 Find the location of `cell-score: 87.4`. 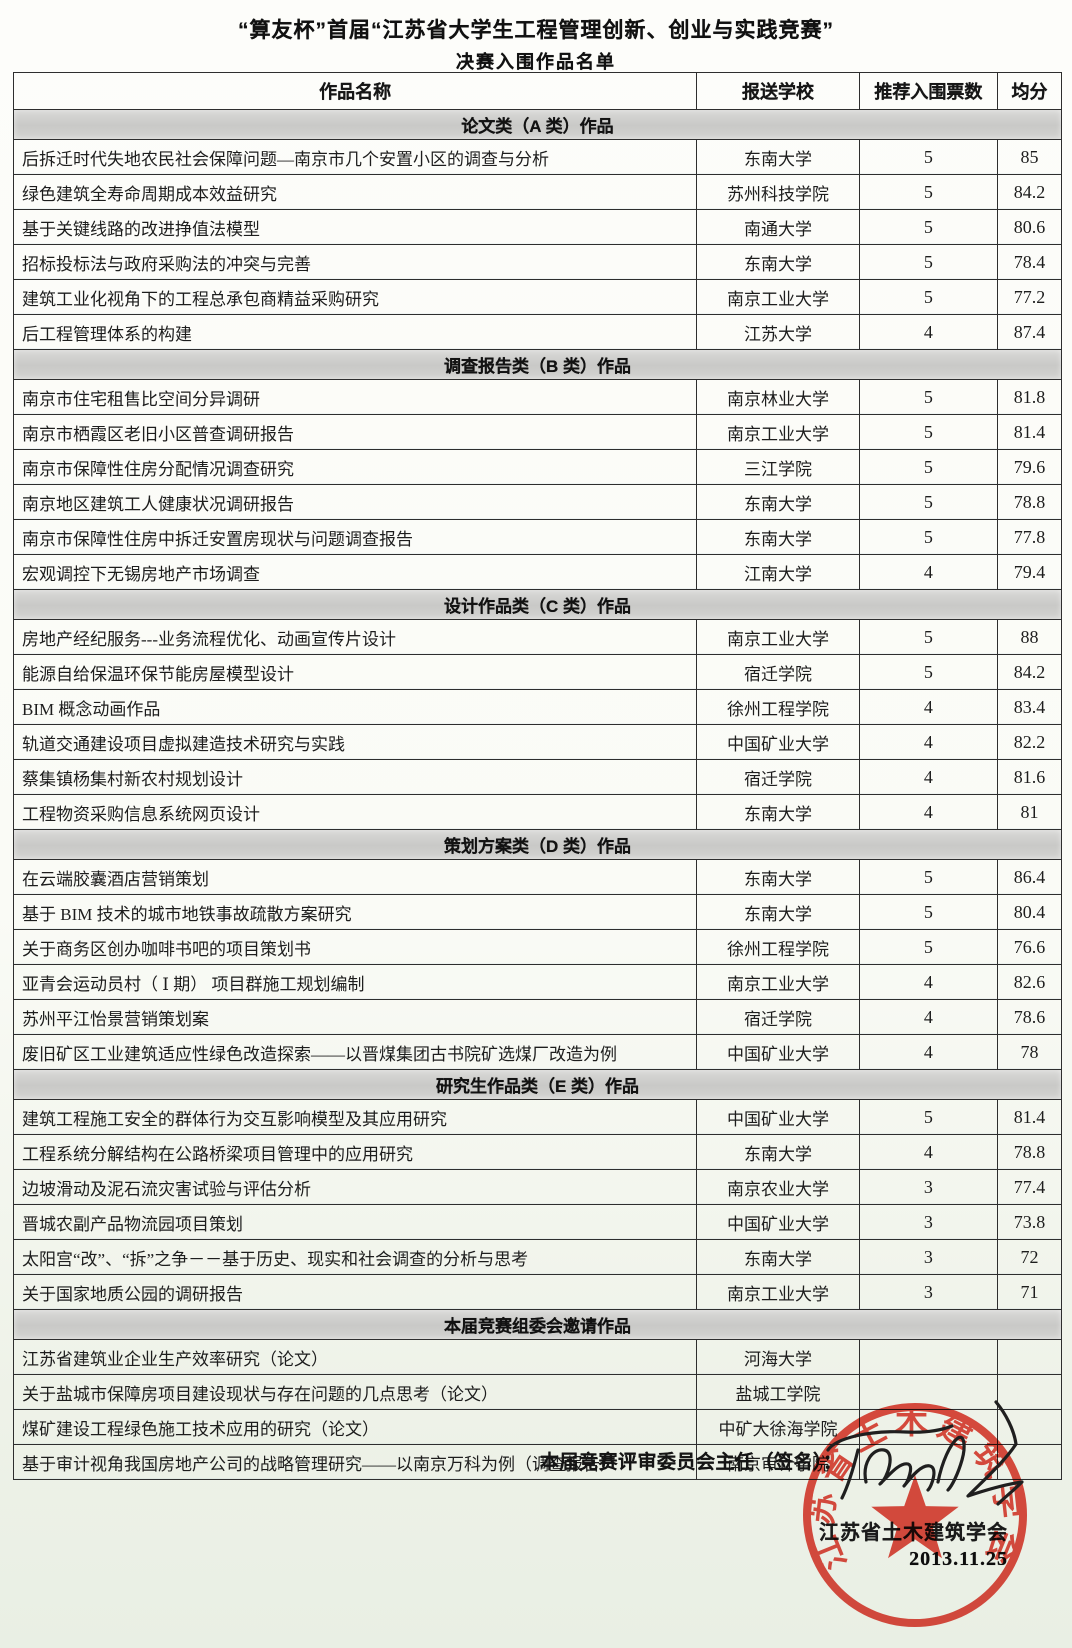

cell-score: 87.4 is located at coordinates (1029, 332).